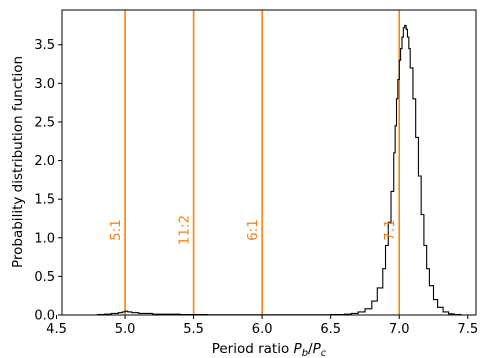  What do you see at coordinates (116, 230) in the screenshot?
I see `resonance-label: 5:1` at bounding box center [116, 230].